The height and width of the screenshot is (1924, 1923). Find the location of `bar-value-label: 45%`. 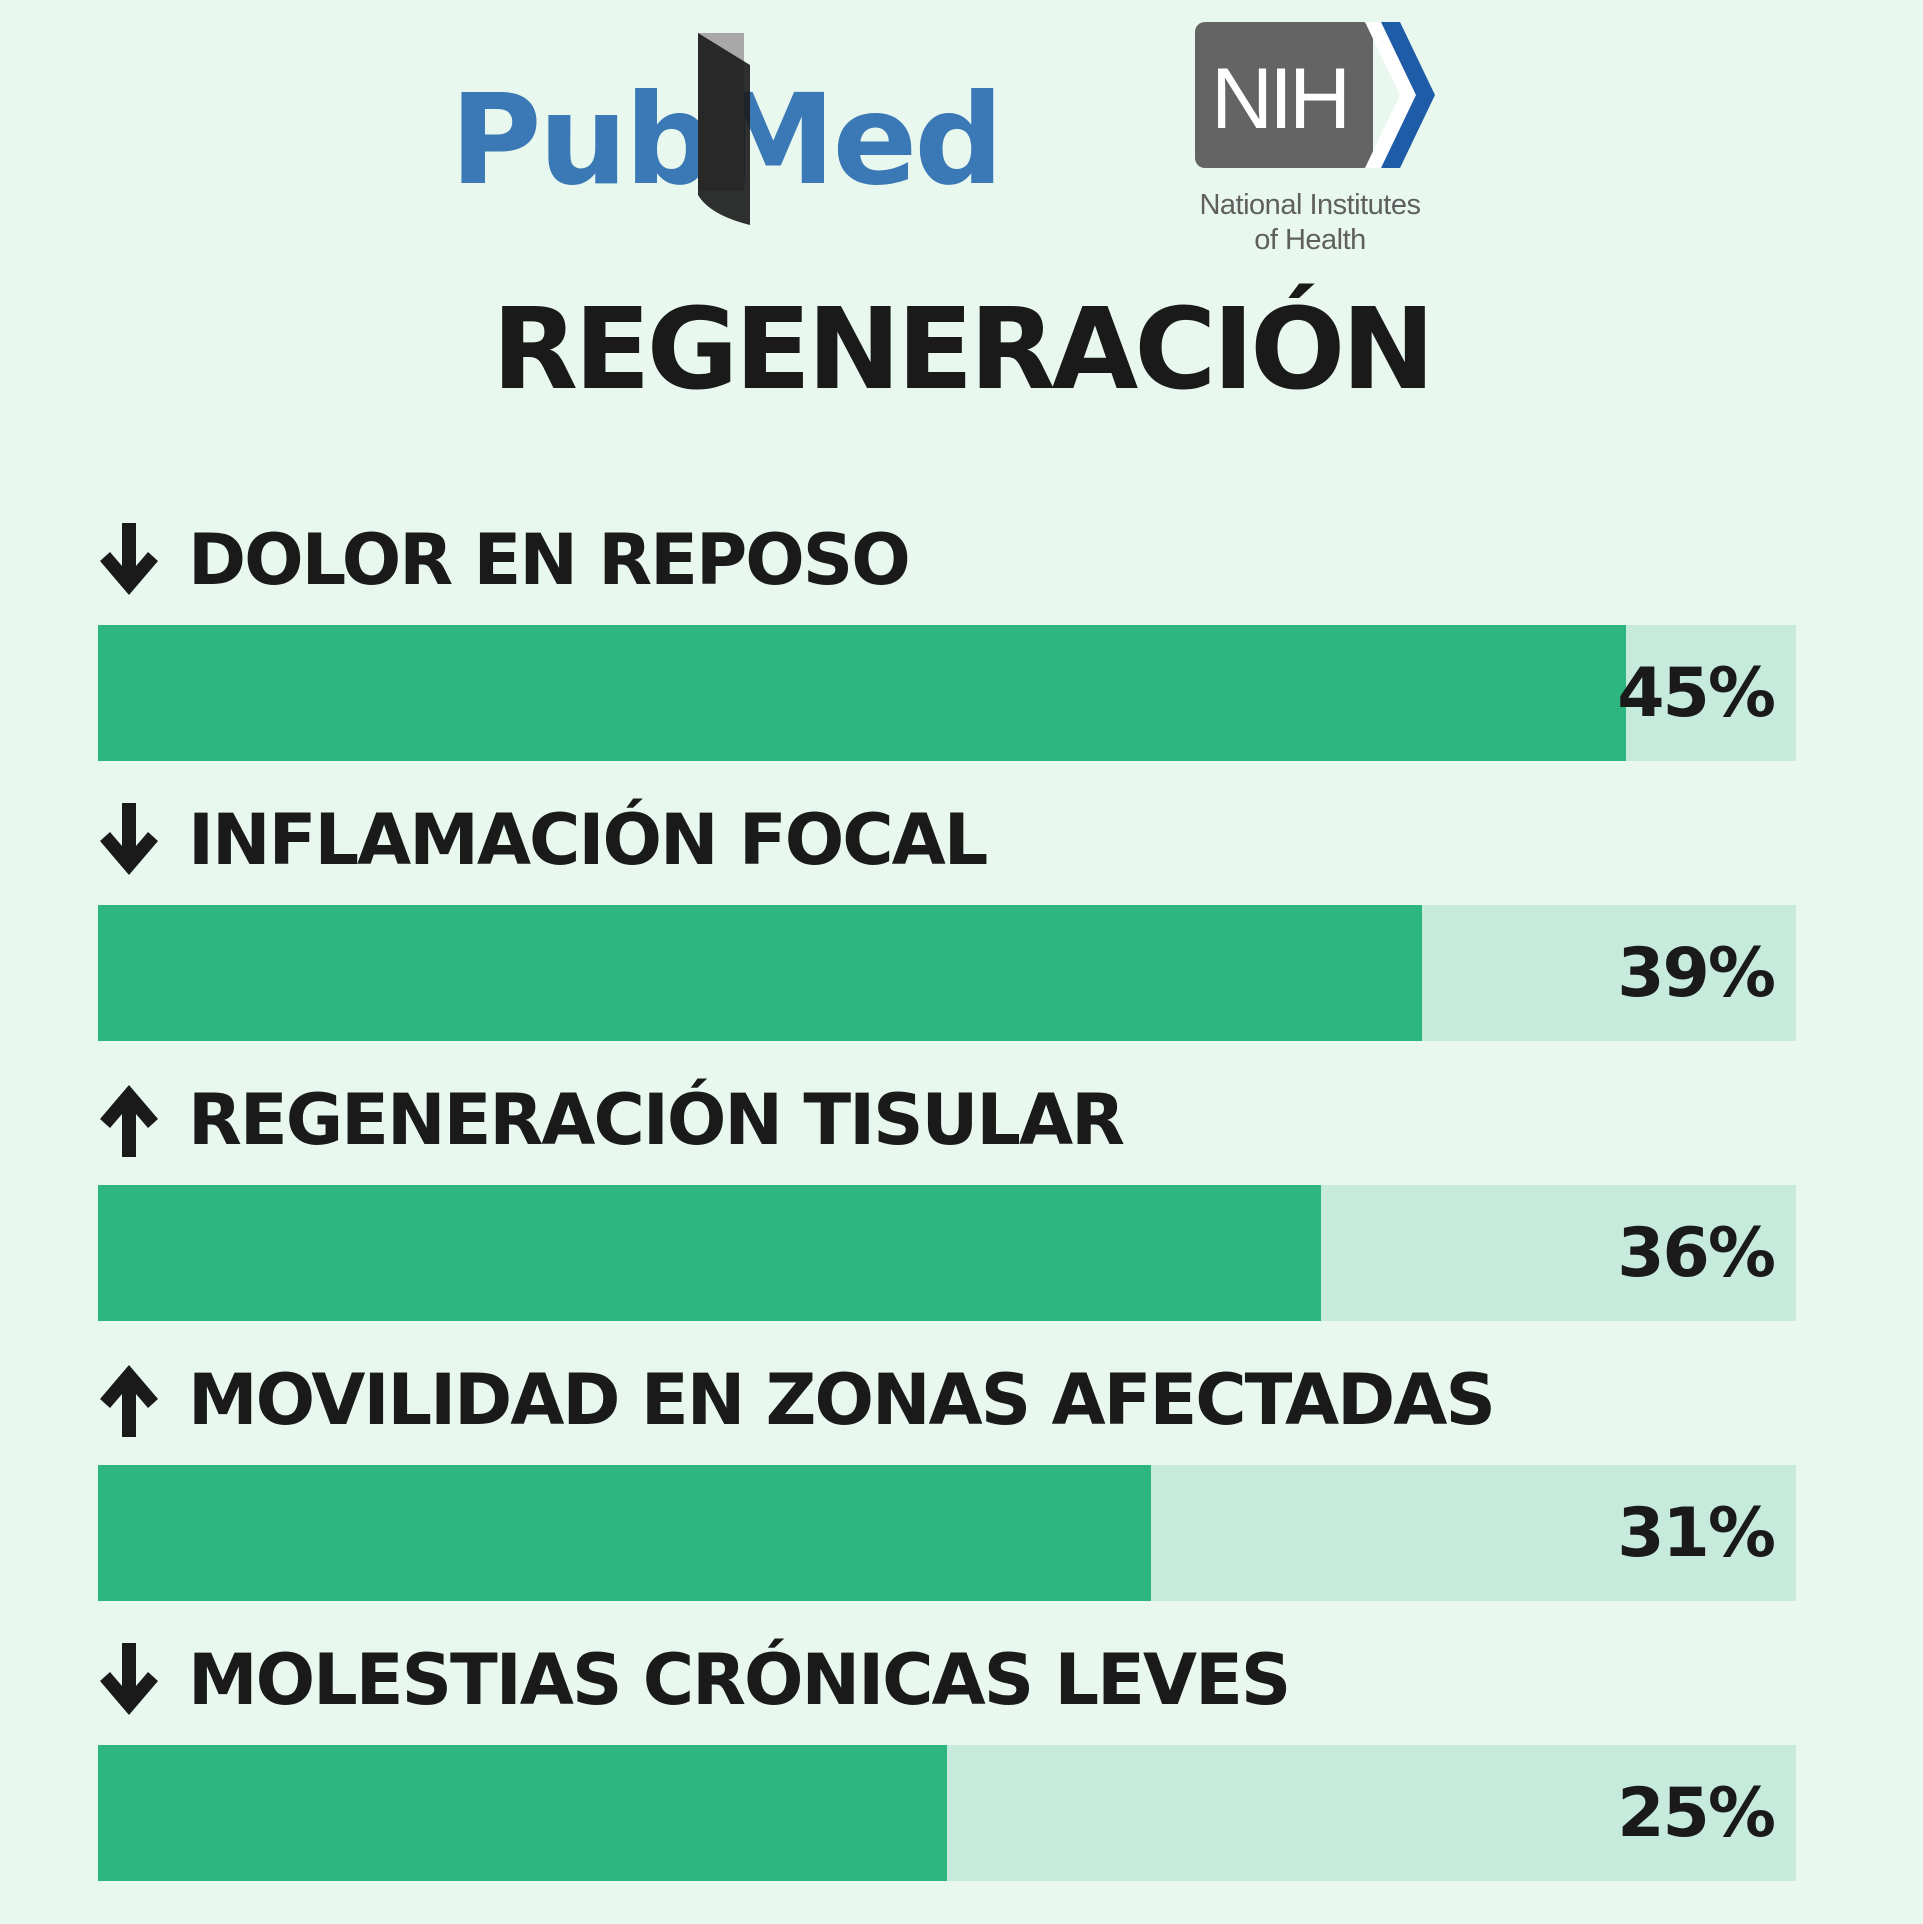

bar-value-label: 45% is located at coordinates (1696, 693).